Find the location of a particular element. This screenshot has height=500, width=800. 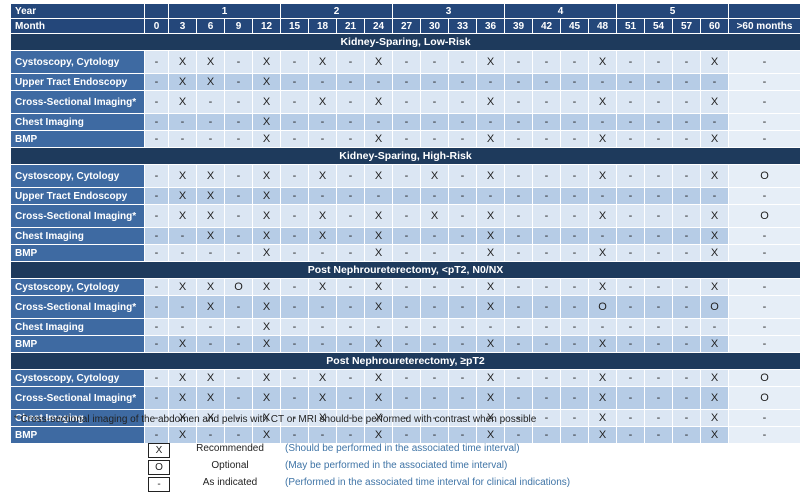

month-col-header: 24 is located at coordinates (378, 26).